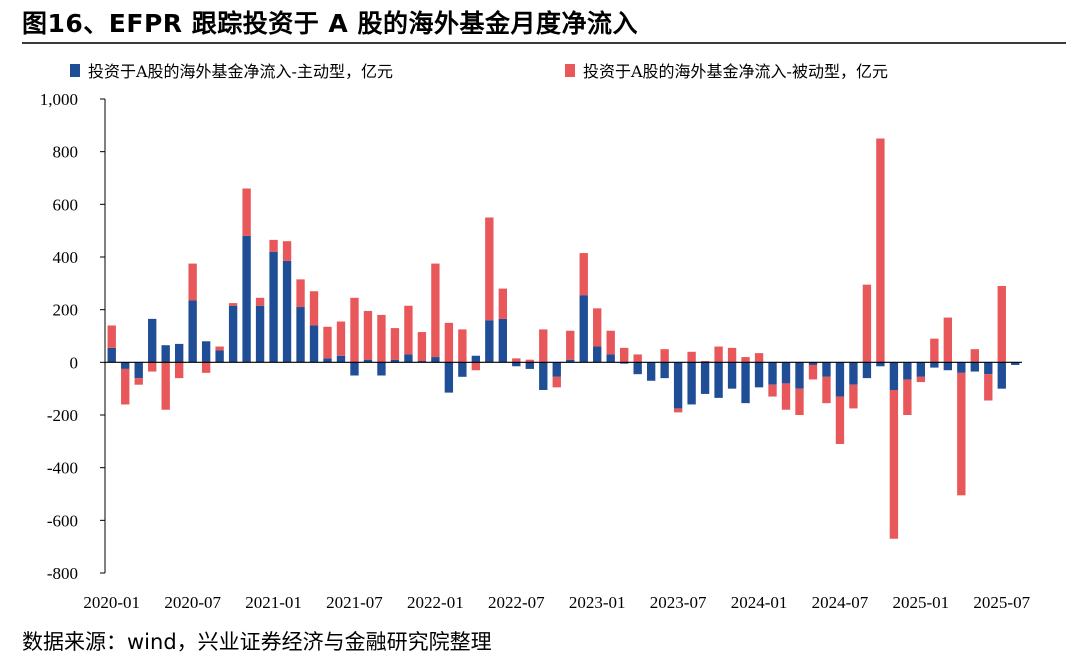  I want to click on y-tick-label: -800, so click(62, 573).